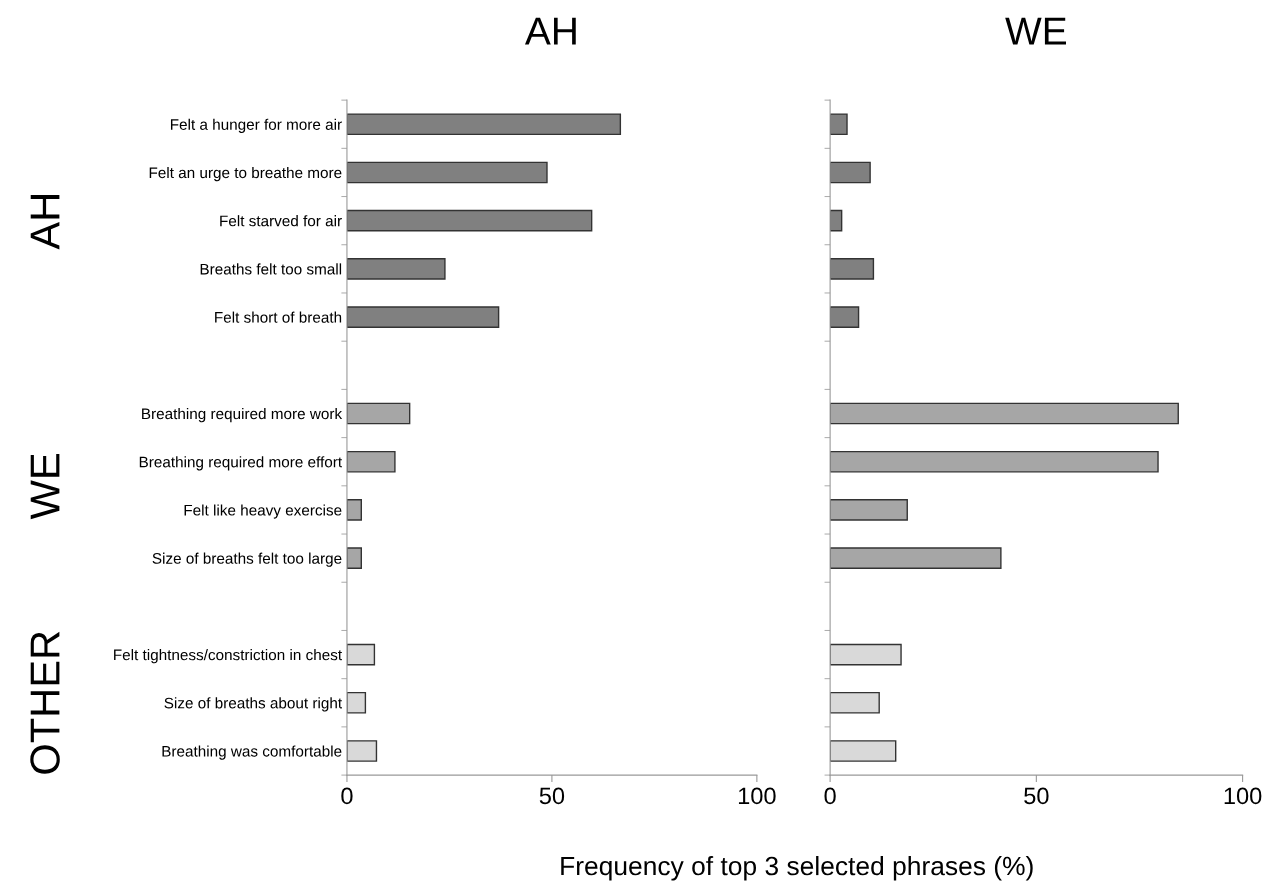  I want to click on y-tick-label: Felt a hunger for more air, so click(256, 125).